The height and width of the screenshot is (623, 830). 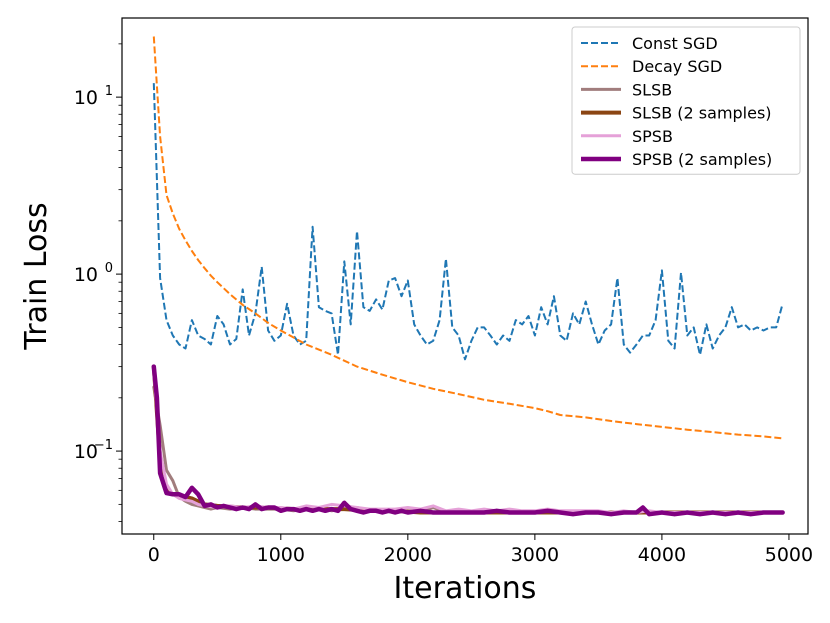 What do you see at coordinates (109, 268) in the screenshot?
I see `y-tick-label-exp-1: 0` at bounding box center [109, 268].